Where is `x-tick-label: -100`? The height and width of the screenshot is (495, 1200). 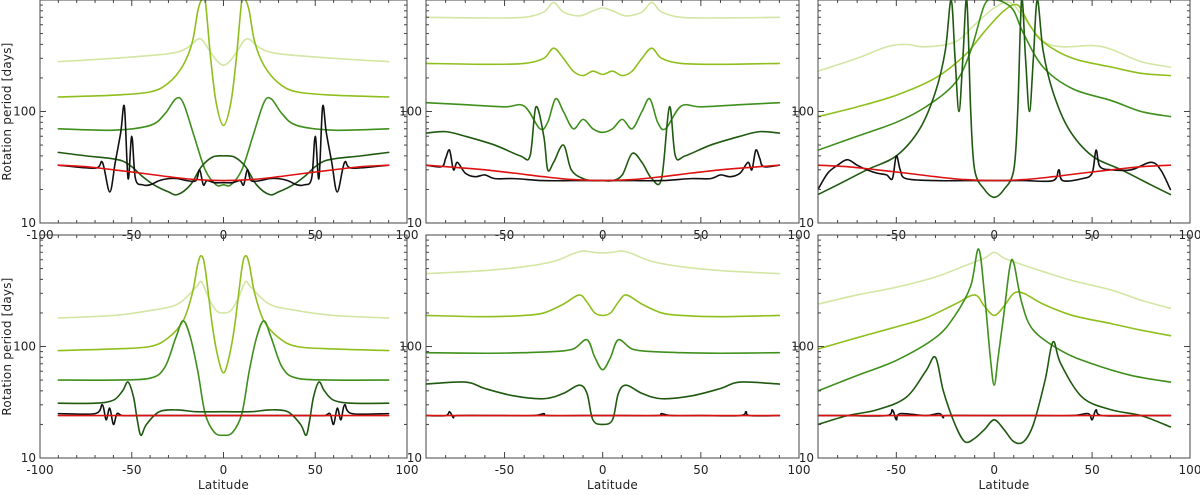
x-tick-label: -100 is located at coordinates (39, 470).